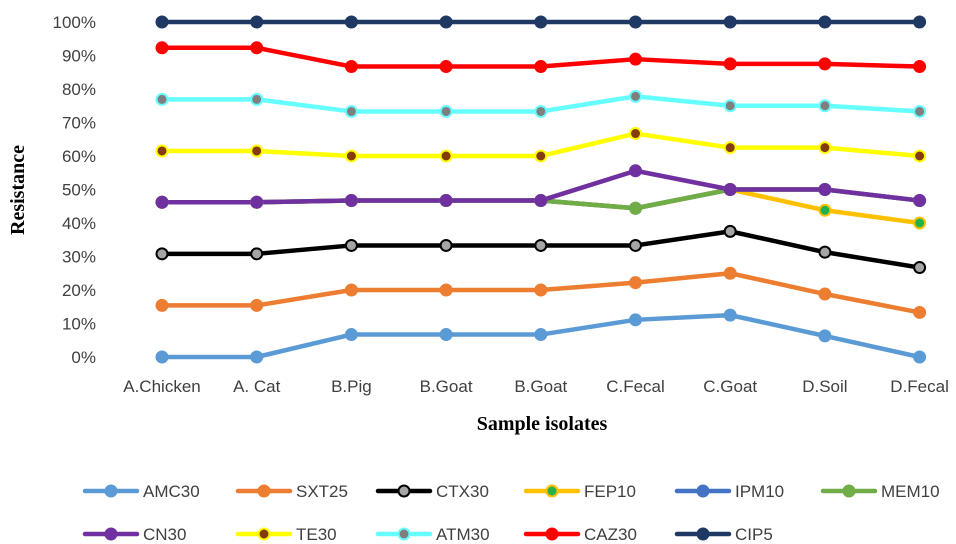 The width and height of the screenshot is (956, 544). I want to click on legend-item-sxt25: SXT25, so click(291, 491).